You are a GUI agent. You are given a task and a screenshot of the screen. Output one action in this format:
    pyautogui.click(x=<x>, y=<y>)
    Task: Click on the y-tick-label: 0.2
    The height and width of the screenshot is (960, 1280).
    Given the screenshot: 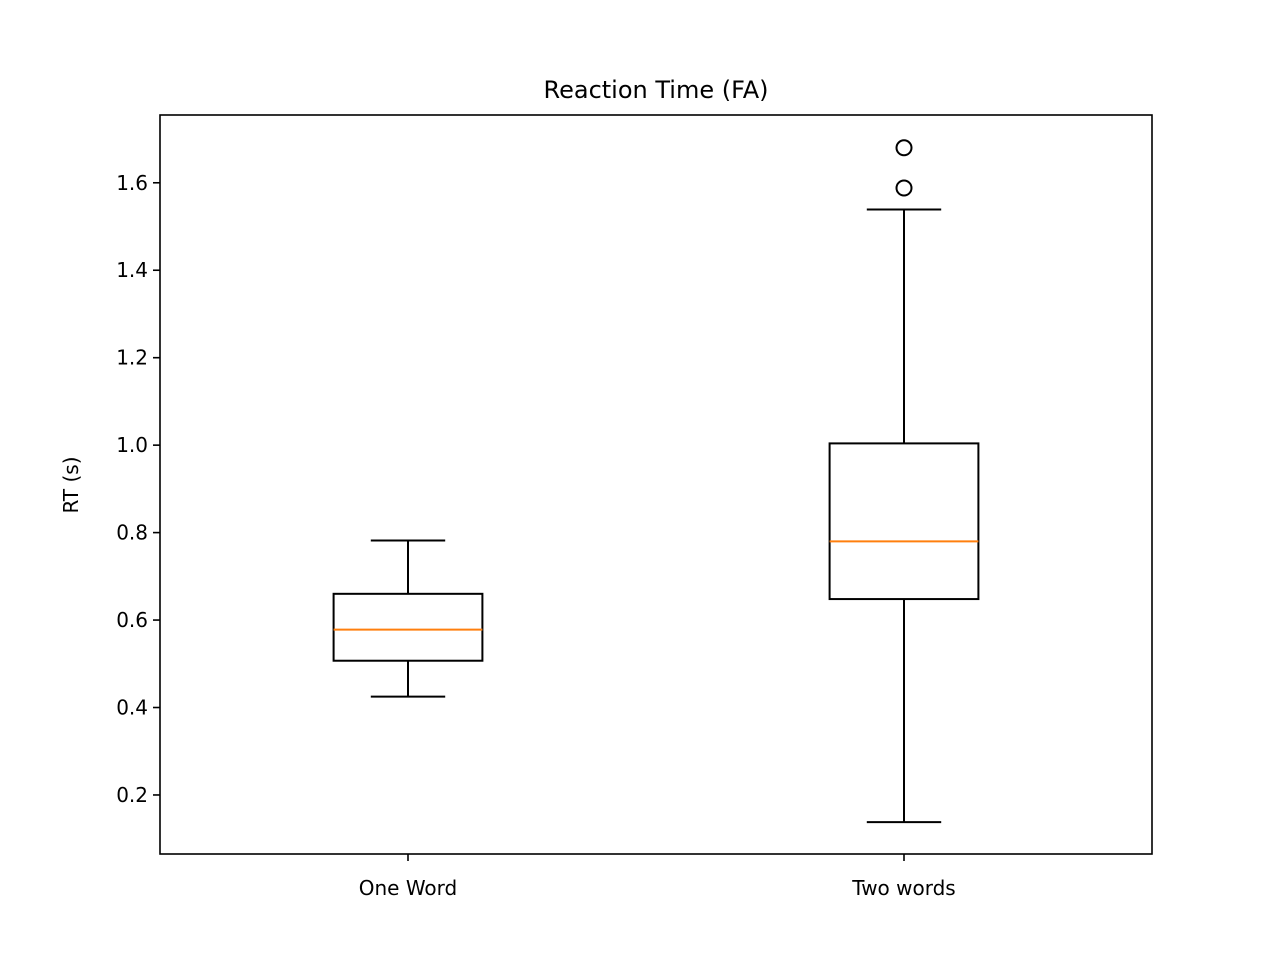 What is the action you would take?
    pyautogui.click(x=132, y=795)
    